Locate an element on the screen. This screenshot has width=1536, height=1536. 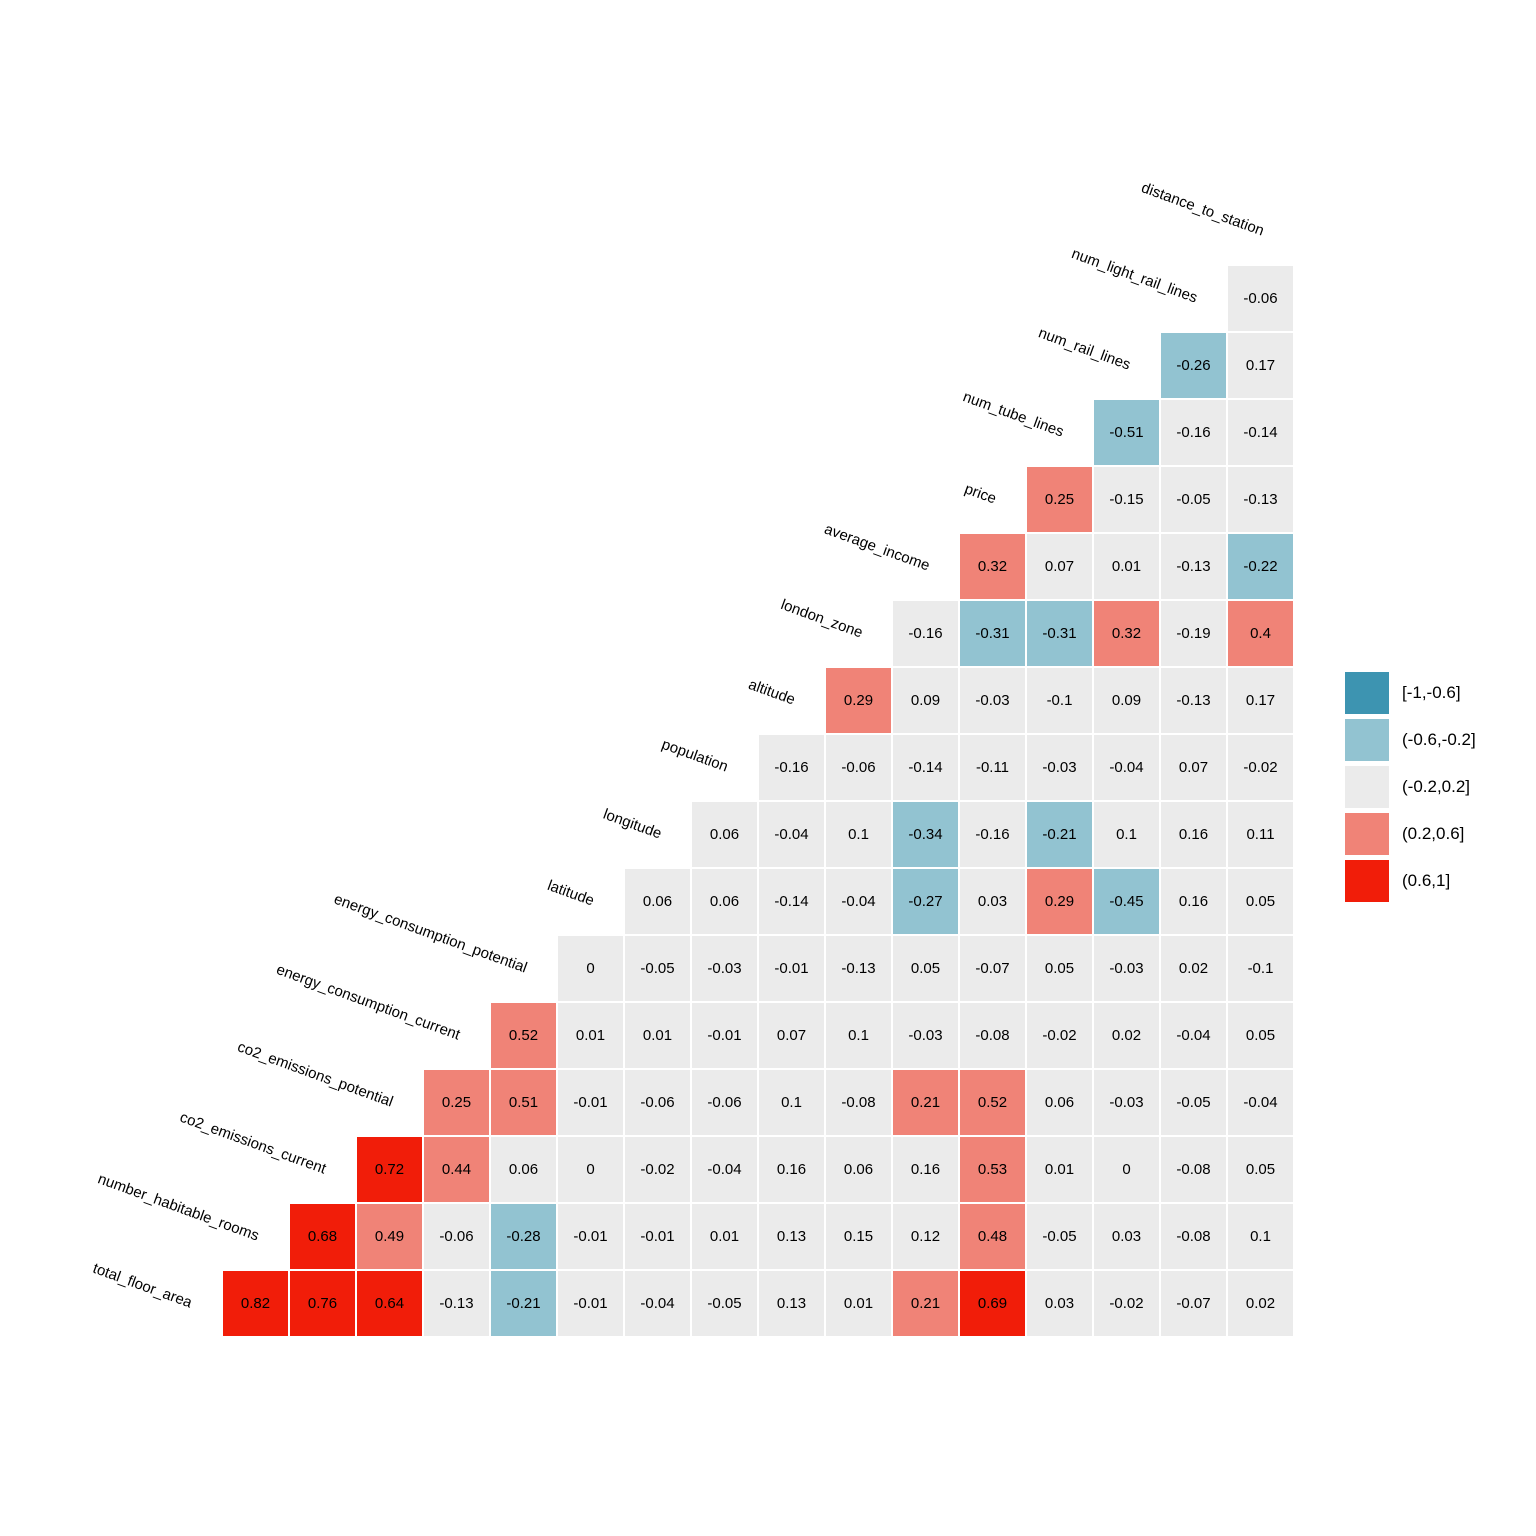
legend-entry: (-0.6,-0.2] is located at coordinates (1410, 740).